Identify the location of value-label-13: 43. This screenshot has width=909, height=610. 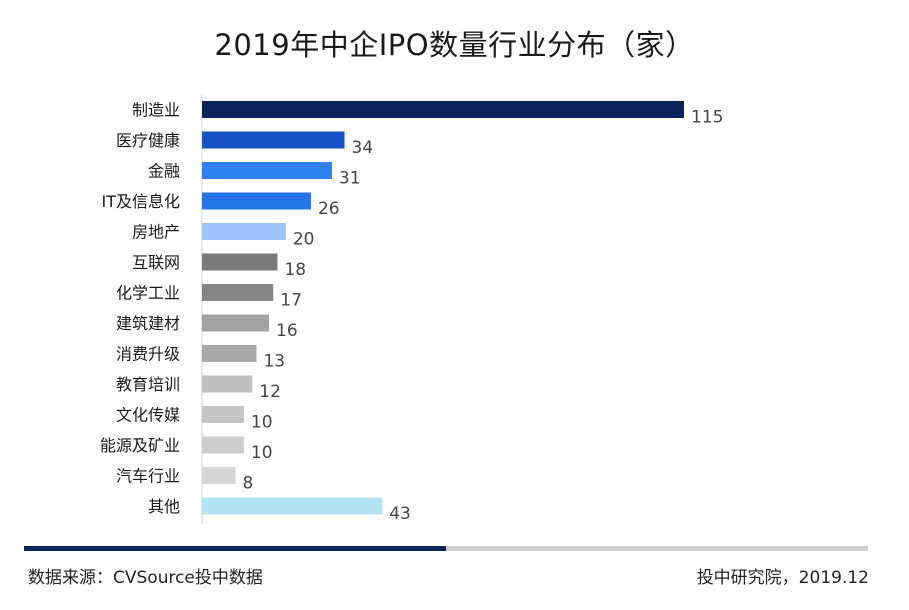
(400, 514).